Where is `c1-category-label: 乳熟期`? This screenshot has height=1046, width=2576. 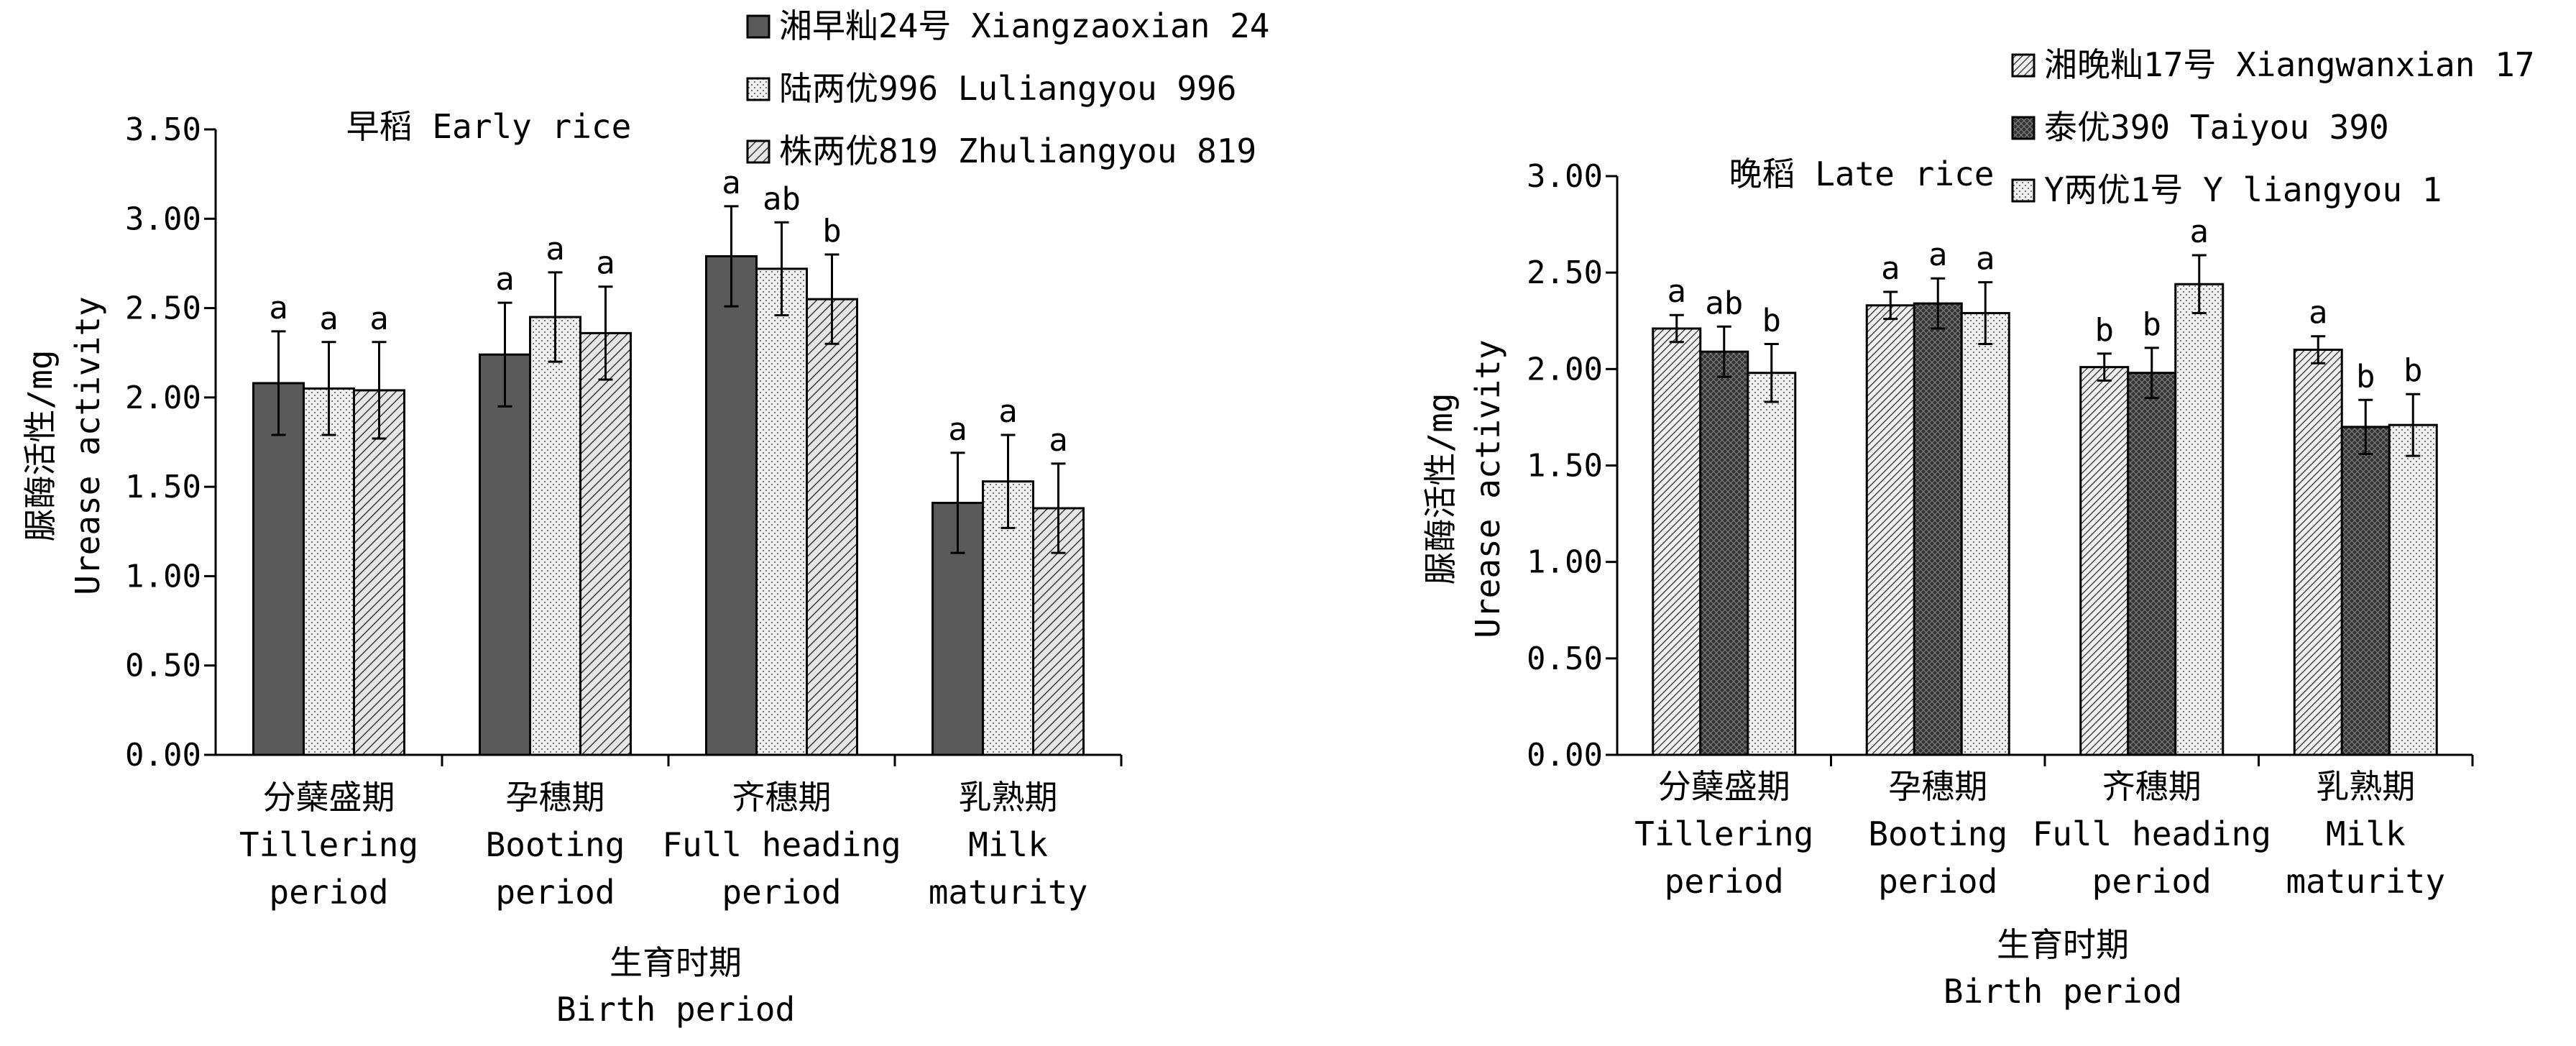
c1-category-label: 乳熟期 is located at coordinates (2365, 786).